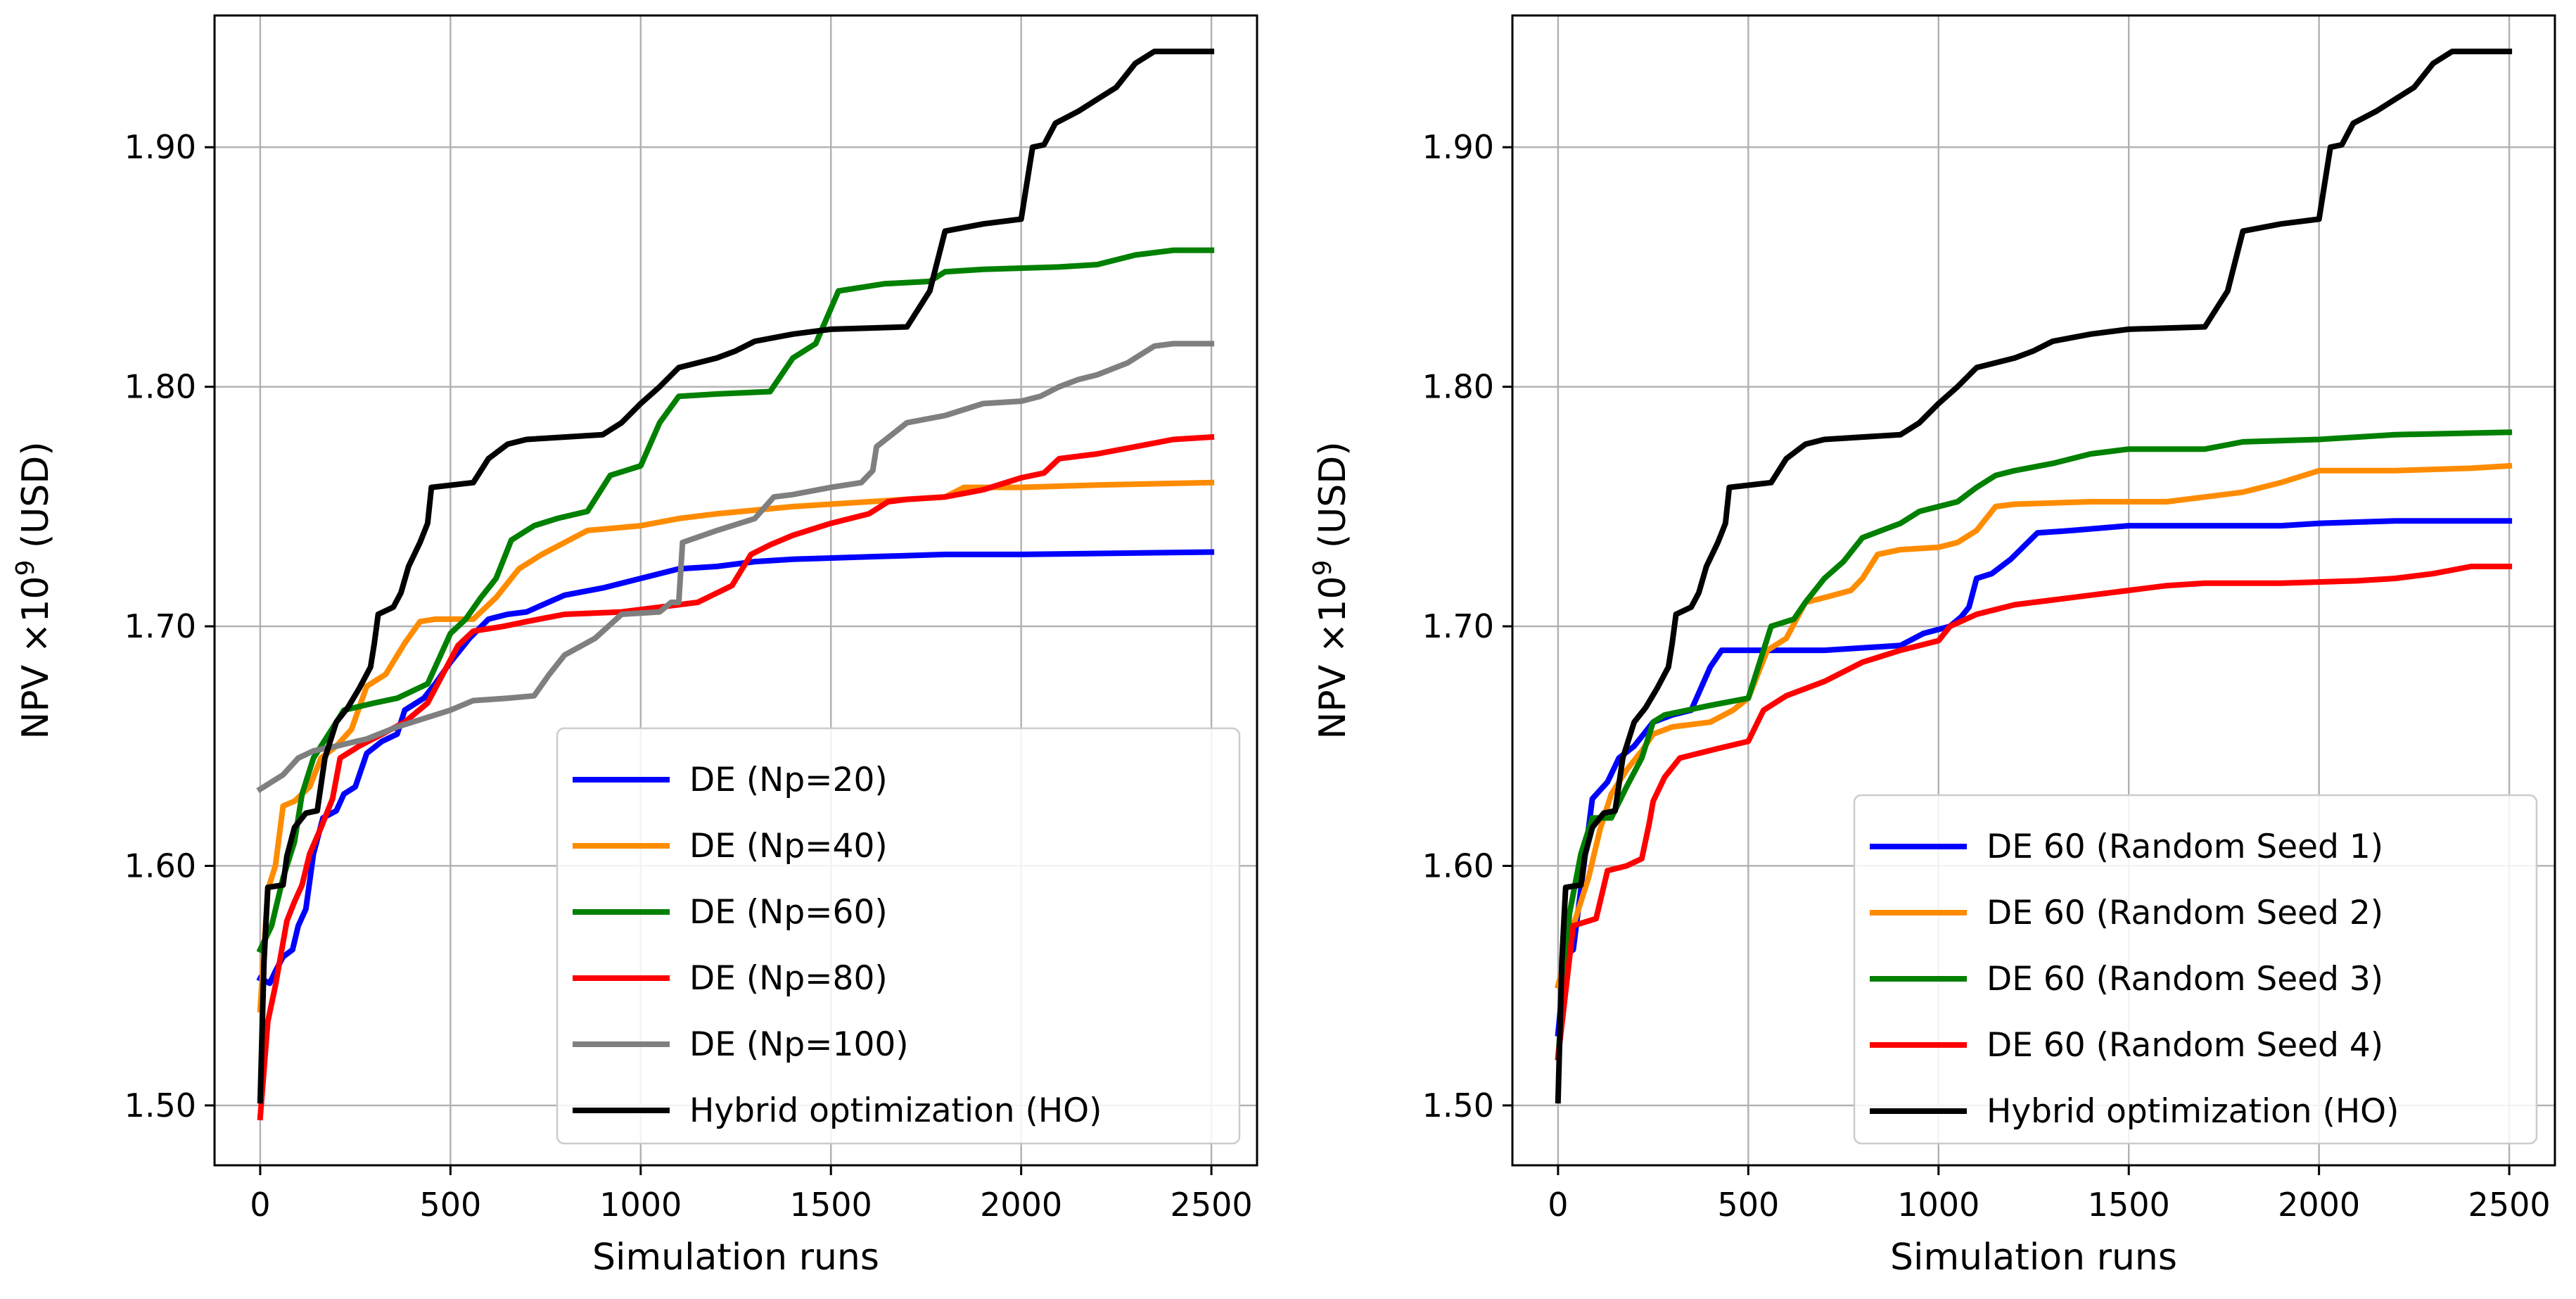 This screenshot has height=1299, width=2576. I want to click on legend-label: DE 60 (Random Seed 1), so click(2185, 847).